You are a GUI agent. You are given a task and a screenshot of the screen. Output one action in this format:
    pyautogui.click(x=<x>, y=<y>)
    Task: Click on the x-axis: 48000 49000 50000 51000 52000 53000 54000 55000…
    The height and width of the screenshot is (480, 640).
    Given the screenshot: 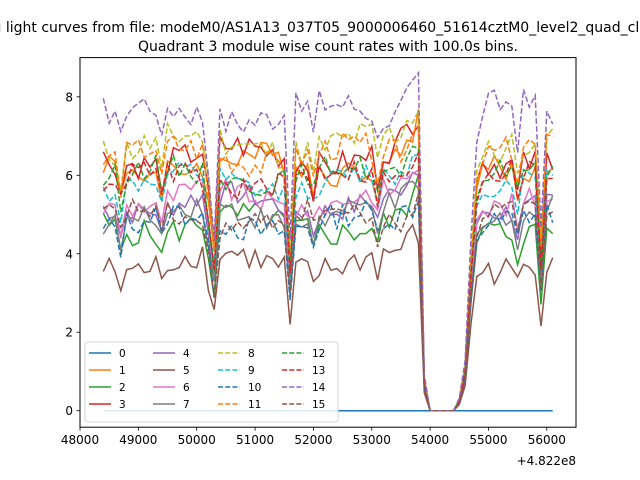 What is the action you would take?
    pyautogui.click(x=313, y=437)
    